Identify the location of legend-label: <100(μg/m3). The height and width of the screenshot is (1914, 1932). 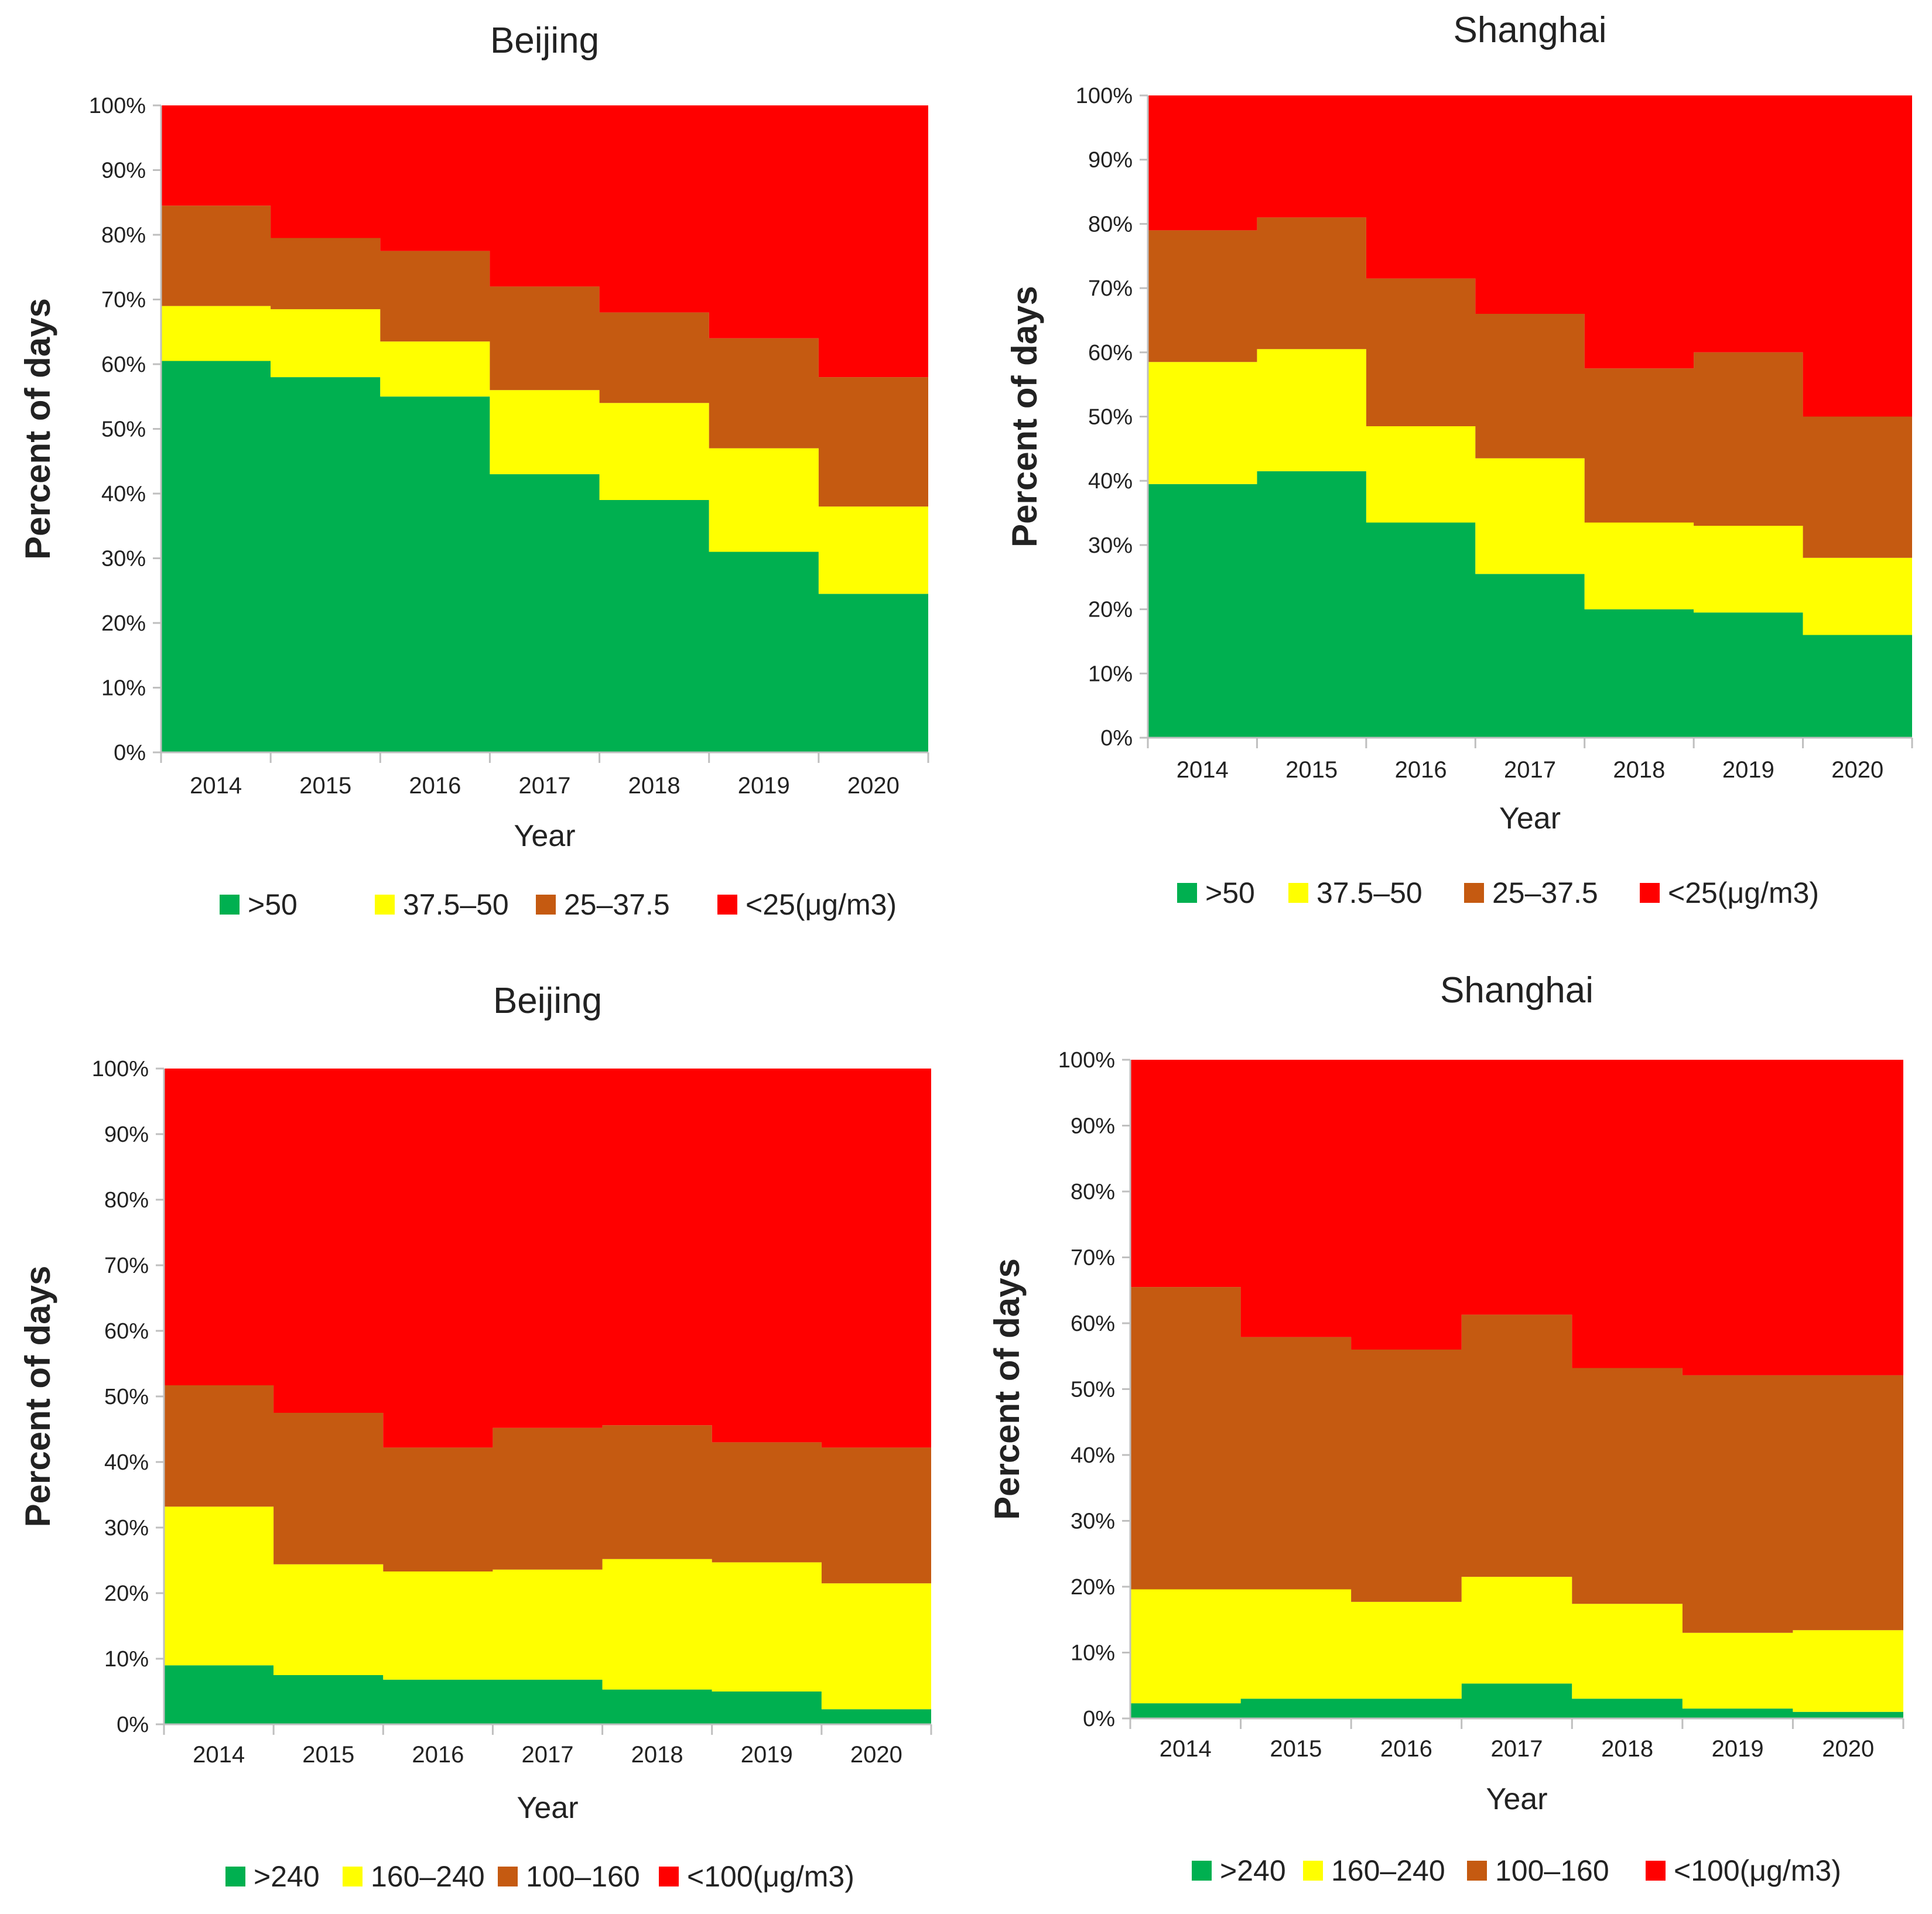
(770, 1876).